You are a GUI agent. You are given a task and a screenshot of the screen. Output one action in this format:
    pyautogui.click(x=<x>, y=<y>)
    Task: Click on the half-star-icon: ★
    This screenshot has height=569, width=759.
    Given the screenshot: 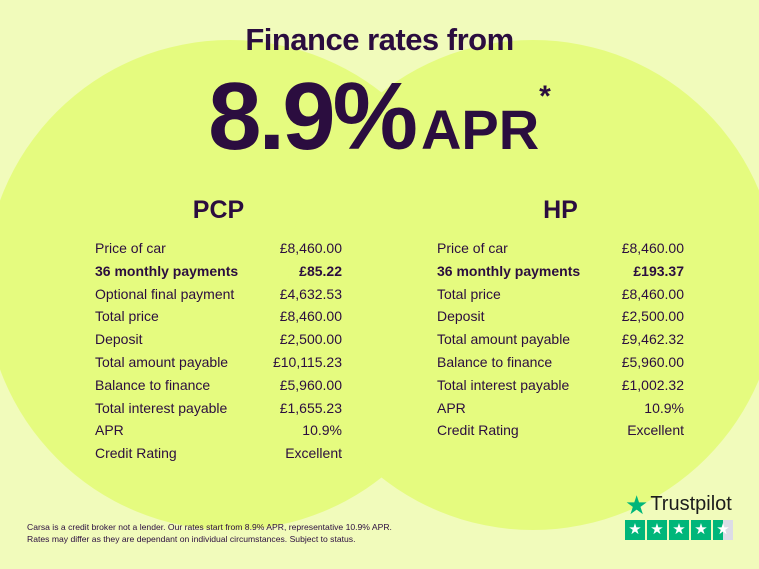 What is the action you would take?
    pyautogui.click(x=723, y=530)
    